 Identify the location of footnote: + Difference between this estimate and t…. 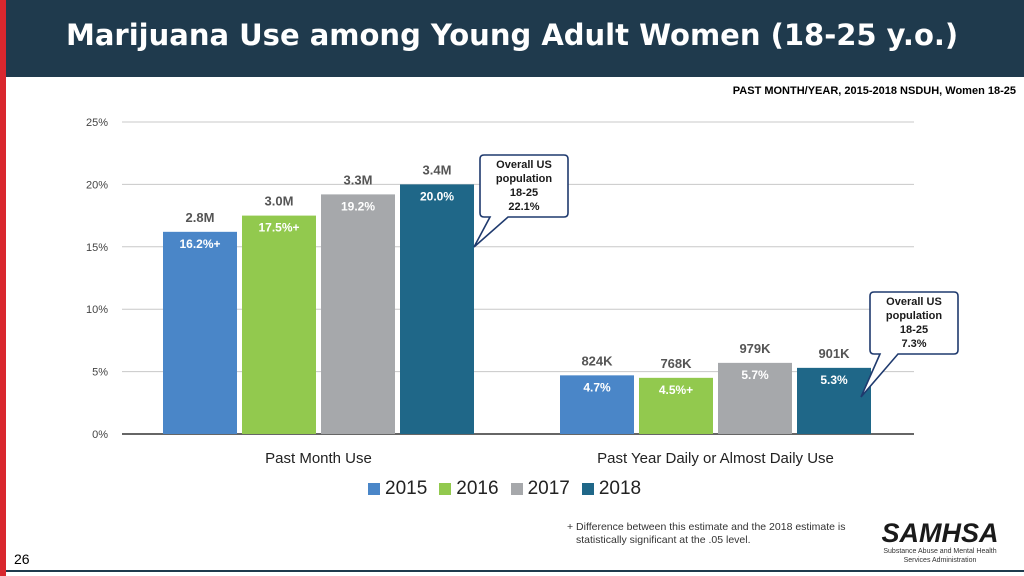
(717, 534).